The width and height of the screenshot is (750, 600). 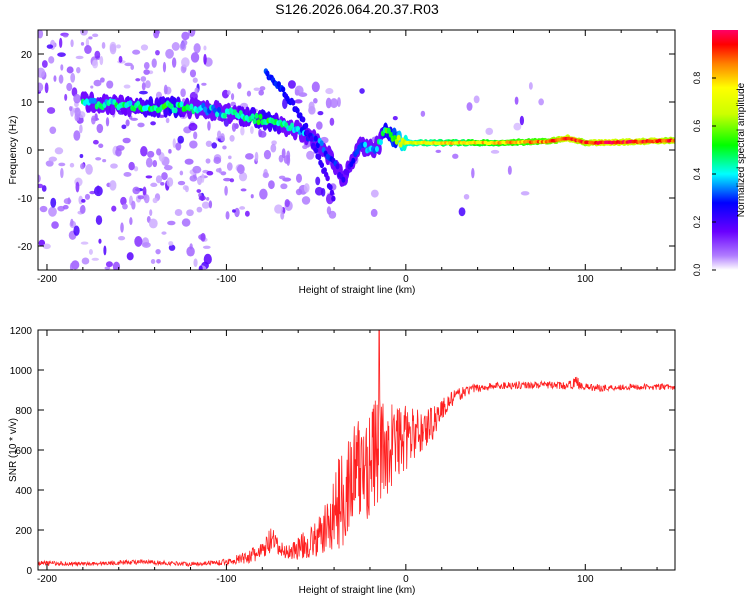 What do you see at coordinates (585, 579) in the screenshot?
I see `x-tick-label: 100` at bounding box center [585, 579].